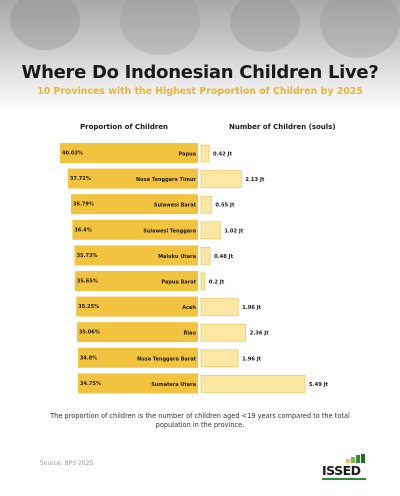 The image size is (400, 496). Describe the element at coordinates (177, 257) in the screenshot. I see `province-label: Maluku Utara` at that location.